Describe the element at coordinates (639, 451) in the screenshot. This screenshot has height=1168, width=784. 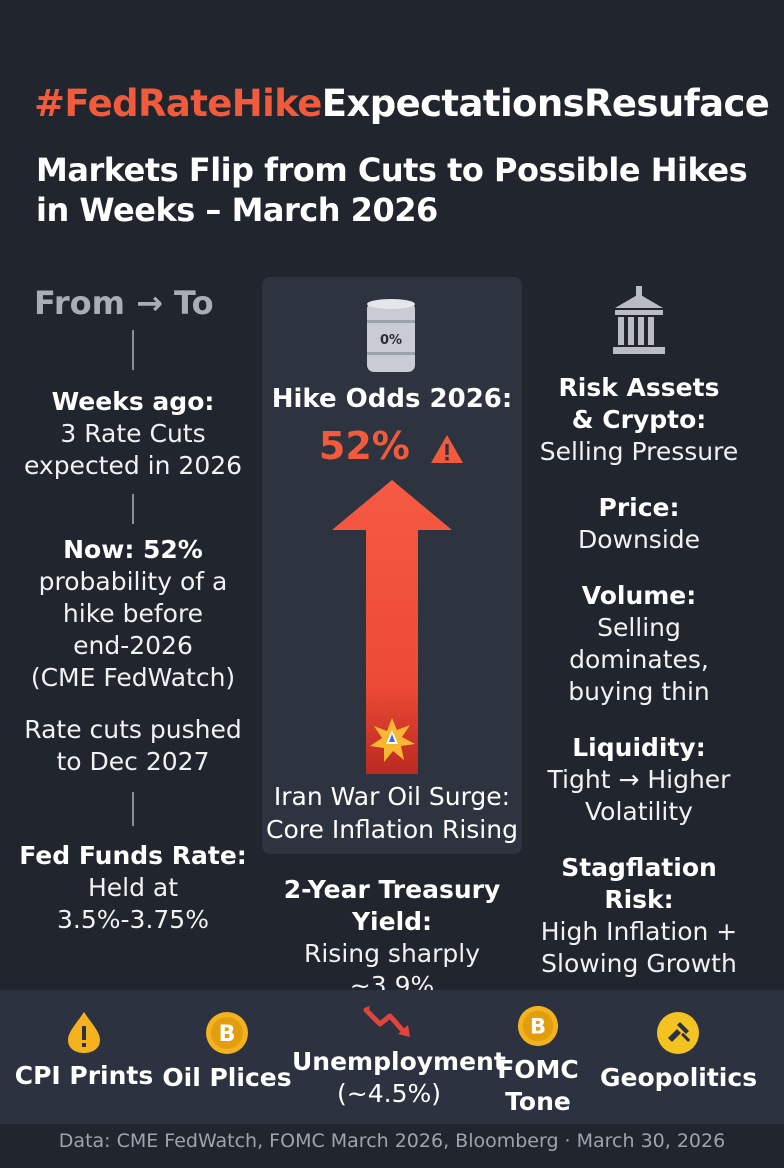
I see `risk-text: Selling Pressure` at that location.